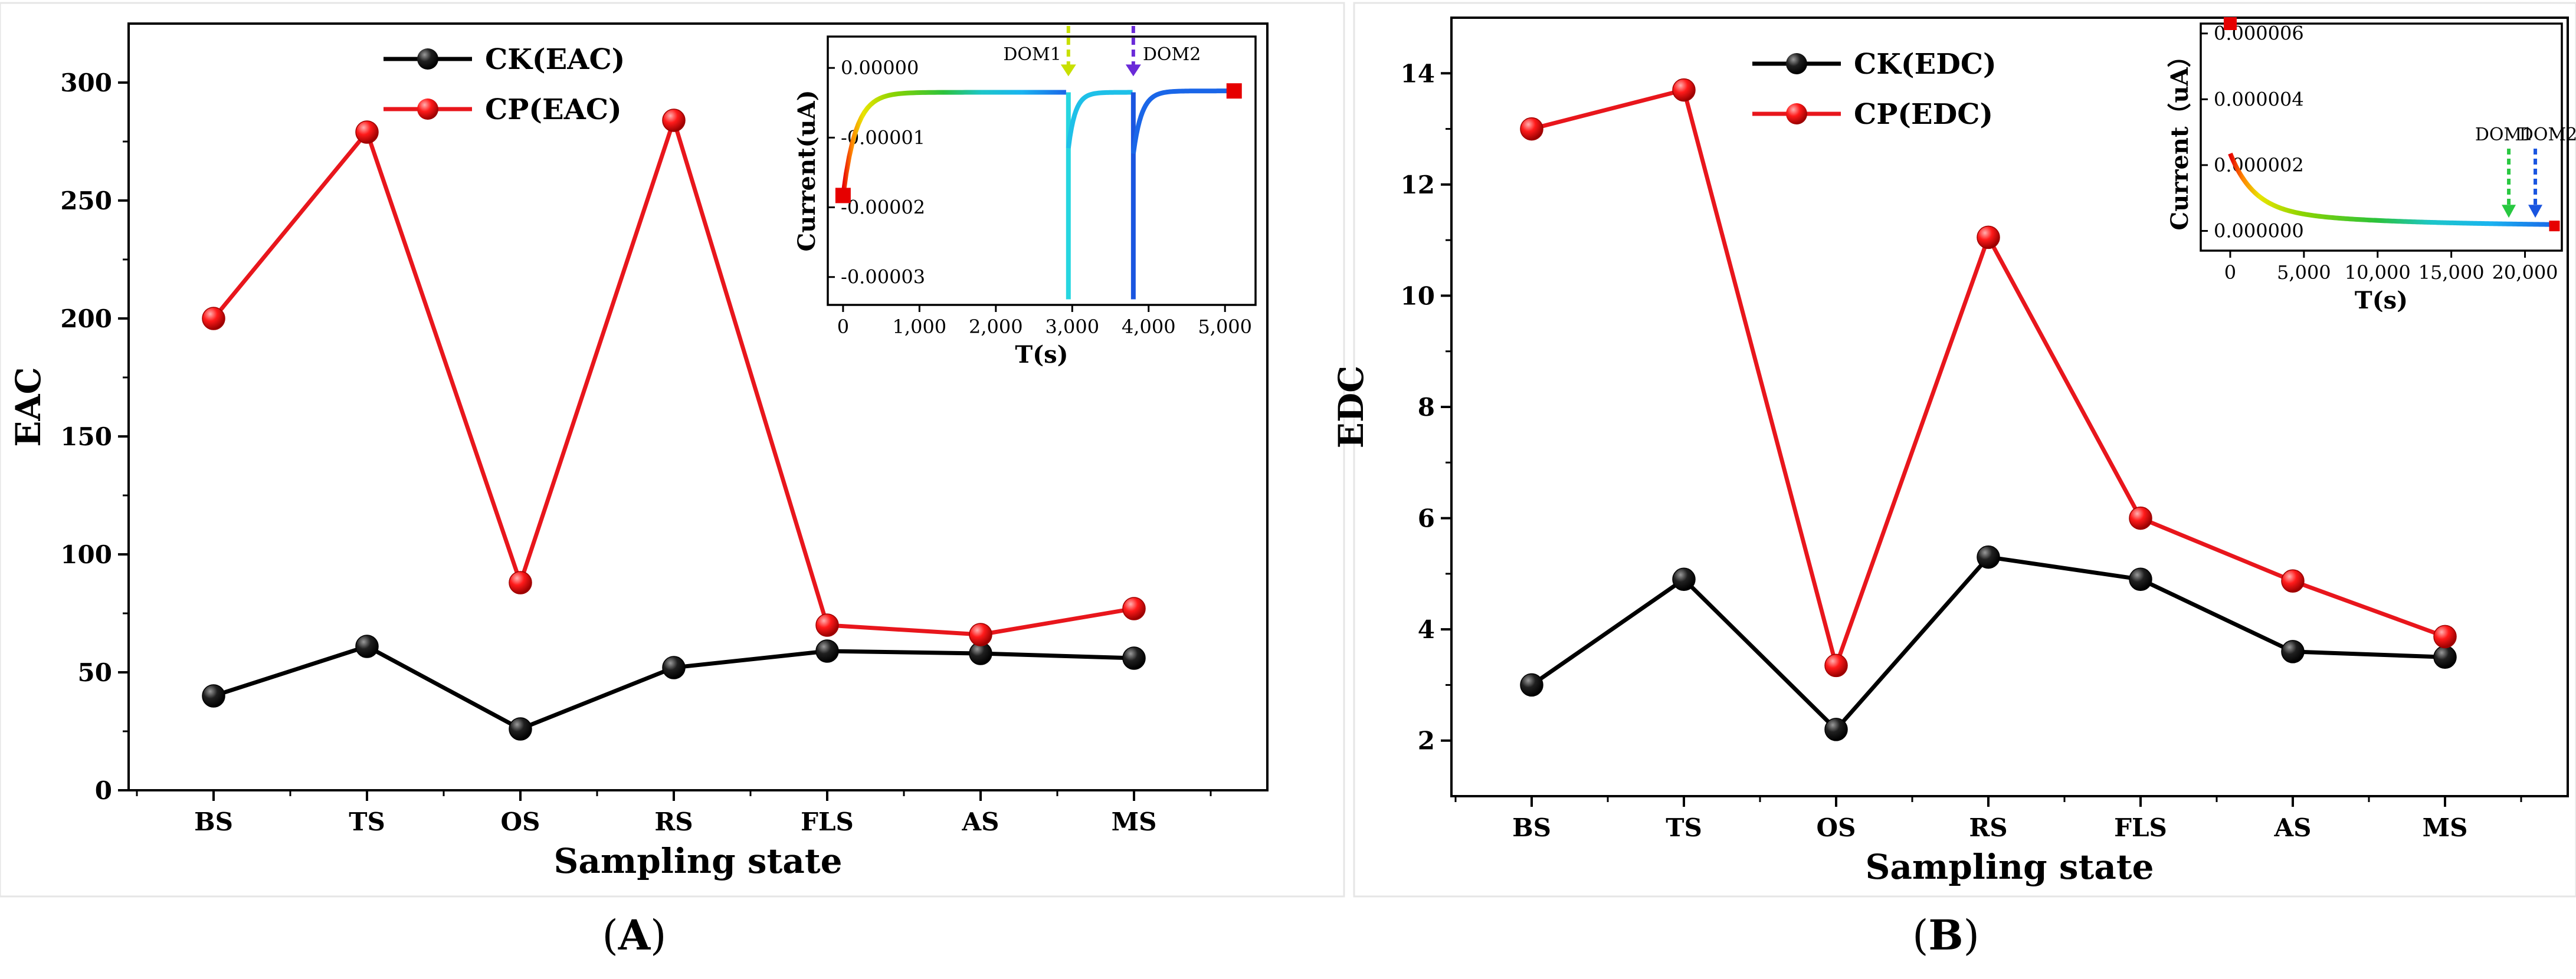  What do you see at coordinates (2259, 99) in the screenshot?
I see `inset-y-tick-label: 0.000004` at bounding box center [2259, 99].